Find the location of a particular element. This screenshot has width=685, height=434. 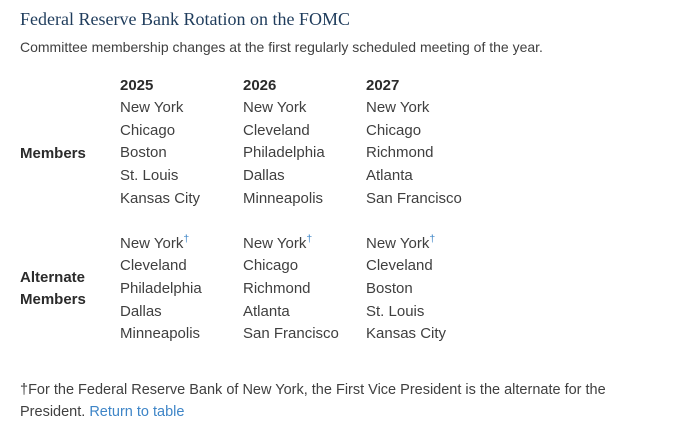

year-header-row: 2025 2026 2027 is located at coordinates (342, 85).